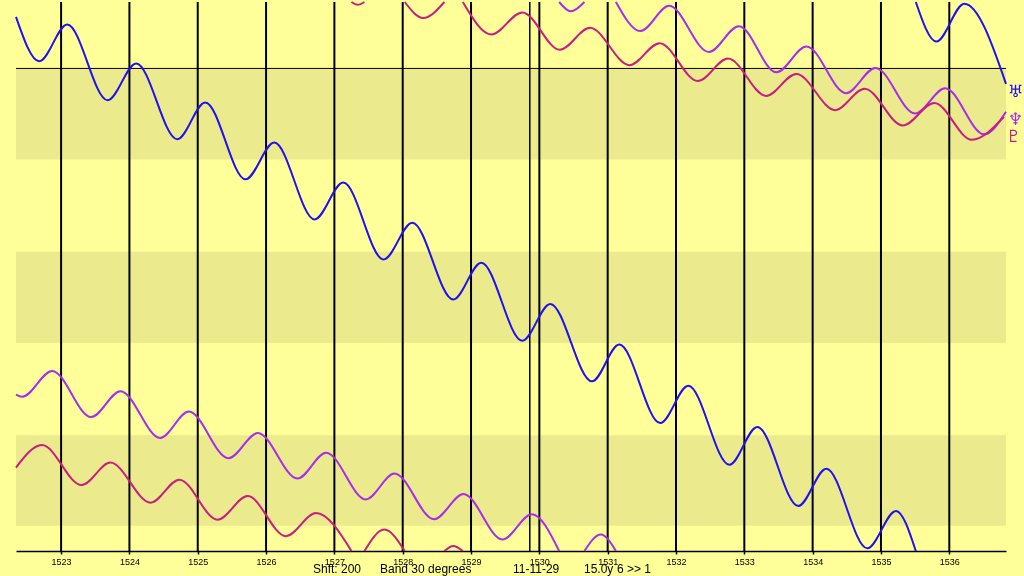 This screenshot has height=576, width=1024. What do you see at coordinates (198, 561) in the screenshot?
I see `x-tick-label: 1525` at bounding box center [198, 561].